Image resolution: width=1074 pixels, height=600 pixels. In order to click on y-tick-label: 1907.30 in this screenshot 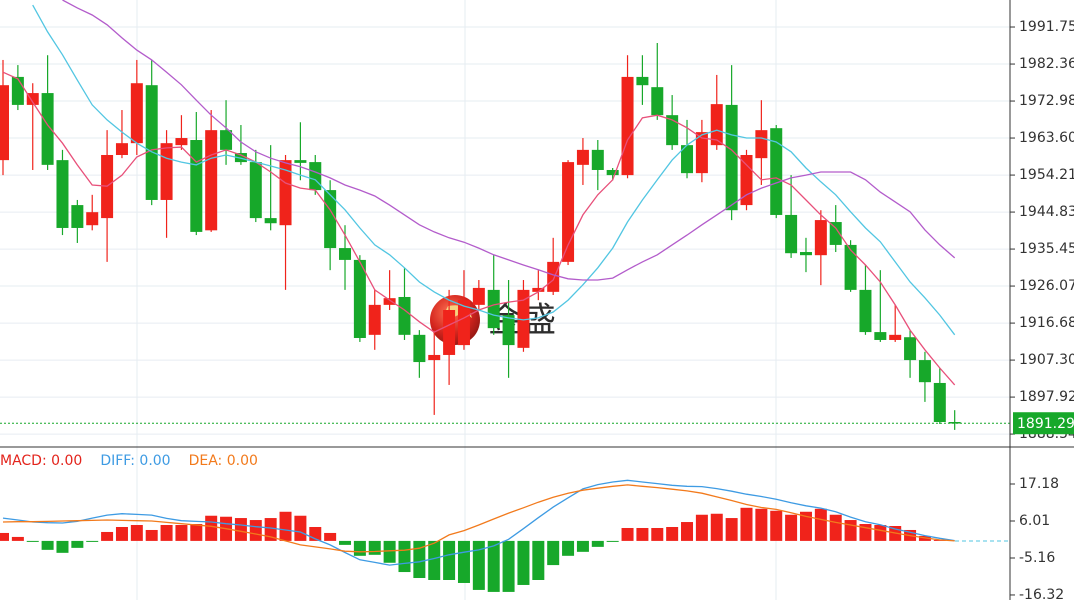, I will do `click(1046, 360)`.